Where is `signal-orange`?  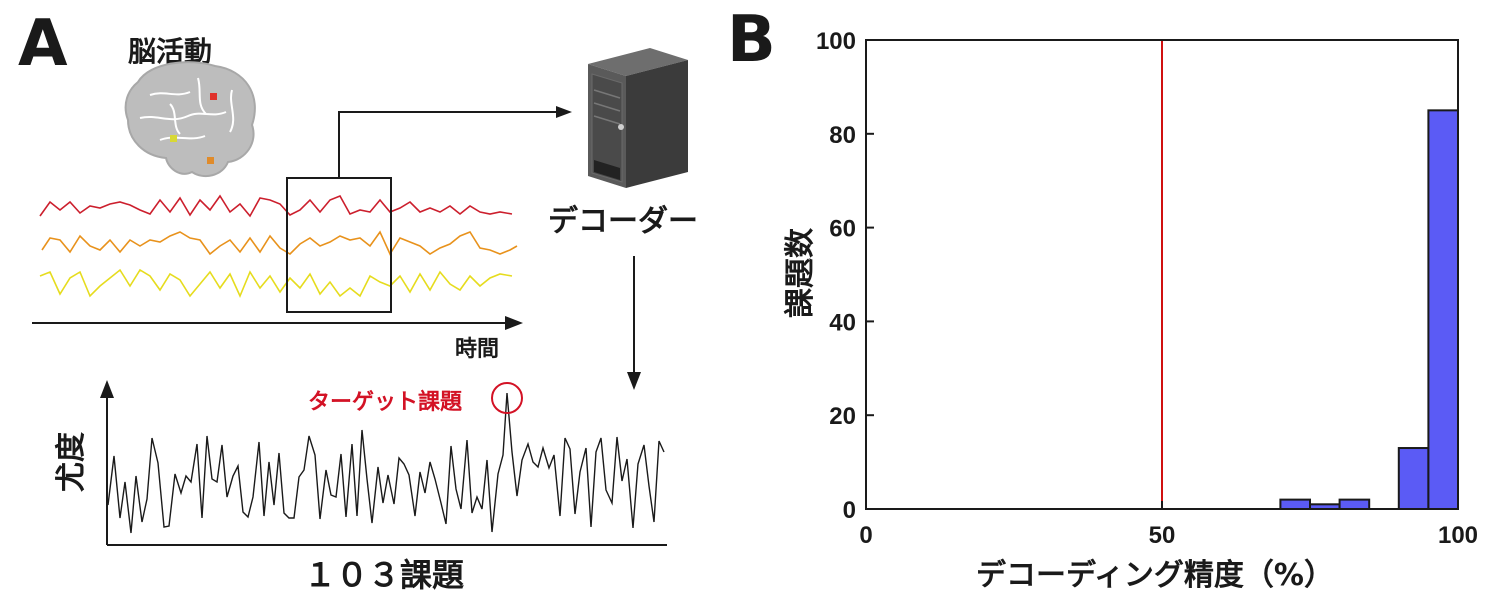
signal-orange is located at coordinates (279, 243).